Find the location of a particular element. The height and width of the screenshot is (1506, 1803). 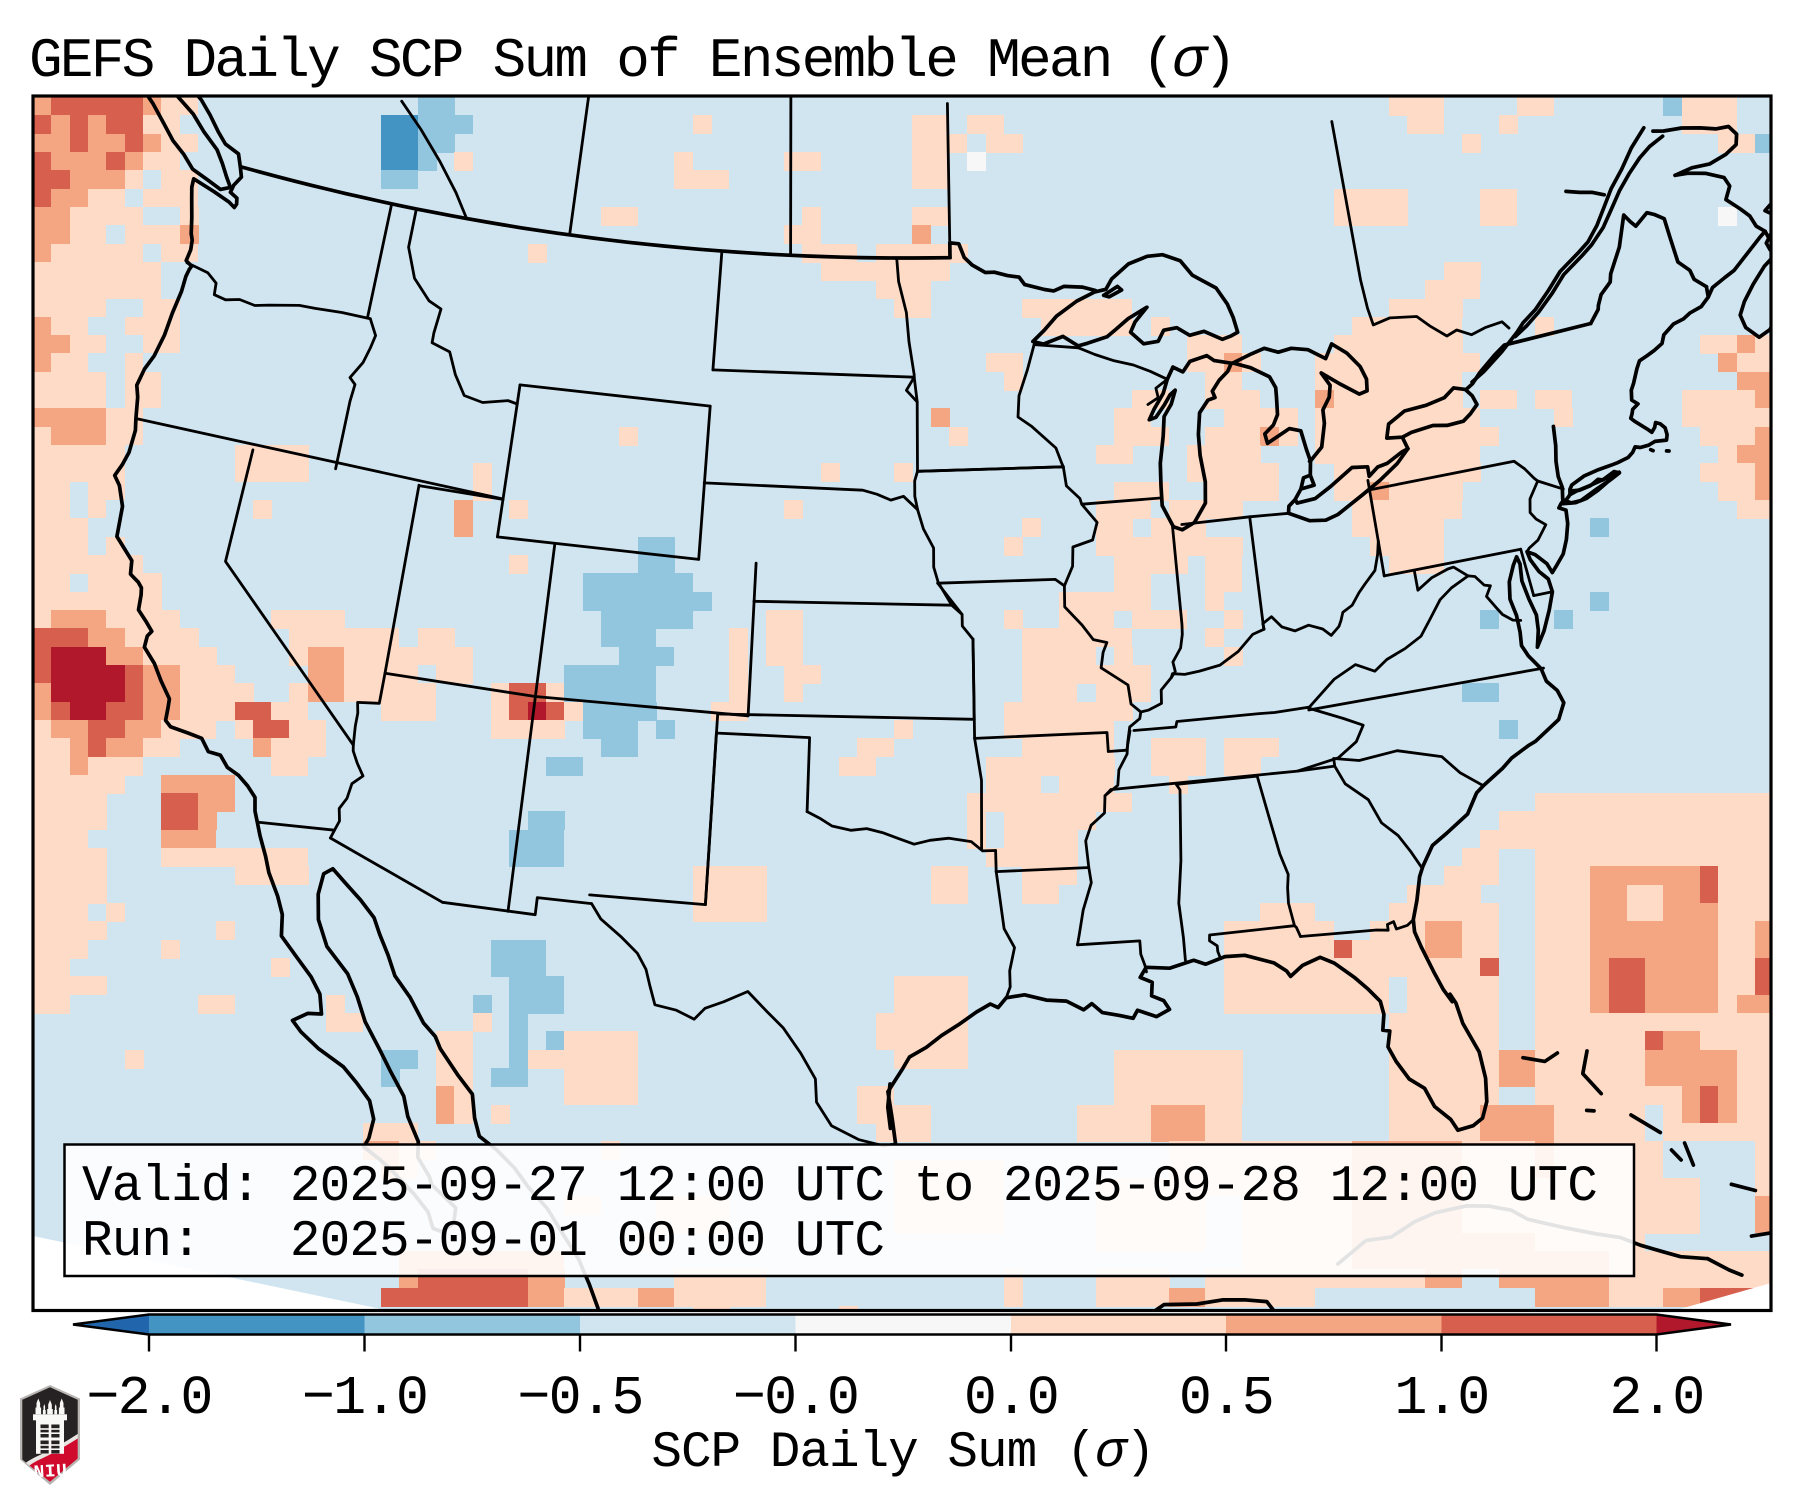

svg-text: −1.0 is located at coordinates (365, 1398).